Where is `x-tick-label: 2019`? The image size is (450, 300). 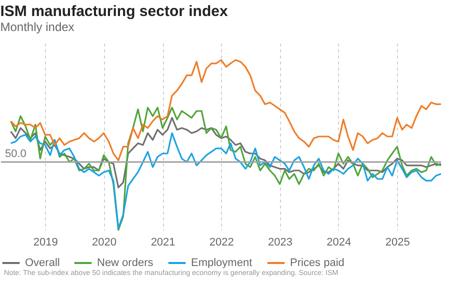 x-tick-label: 2019 is located at coordinates (45, 242).